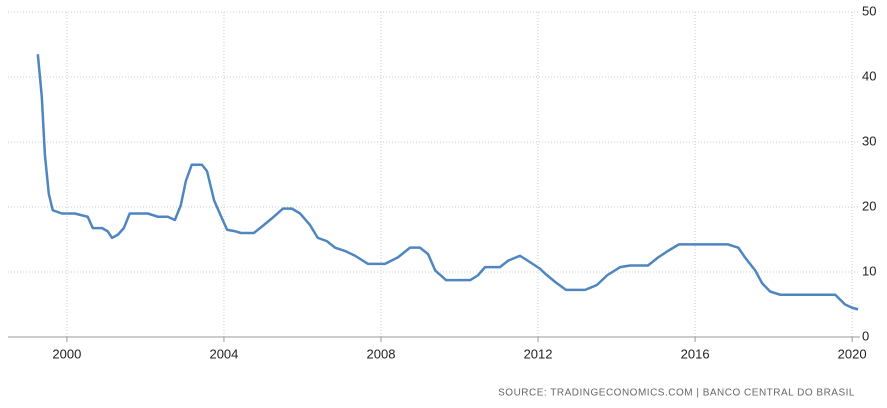 The height and width of the screenshot is (408, 887). I want to click on y-tick-label: 40, so click(869, 75).